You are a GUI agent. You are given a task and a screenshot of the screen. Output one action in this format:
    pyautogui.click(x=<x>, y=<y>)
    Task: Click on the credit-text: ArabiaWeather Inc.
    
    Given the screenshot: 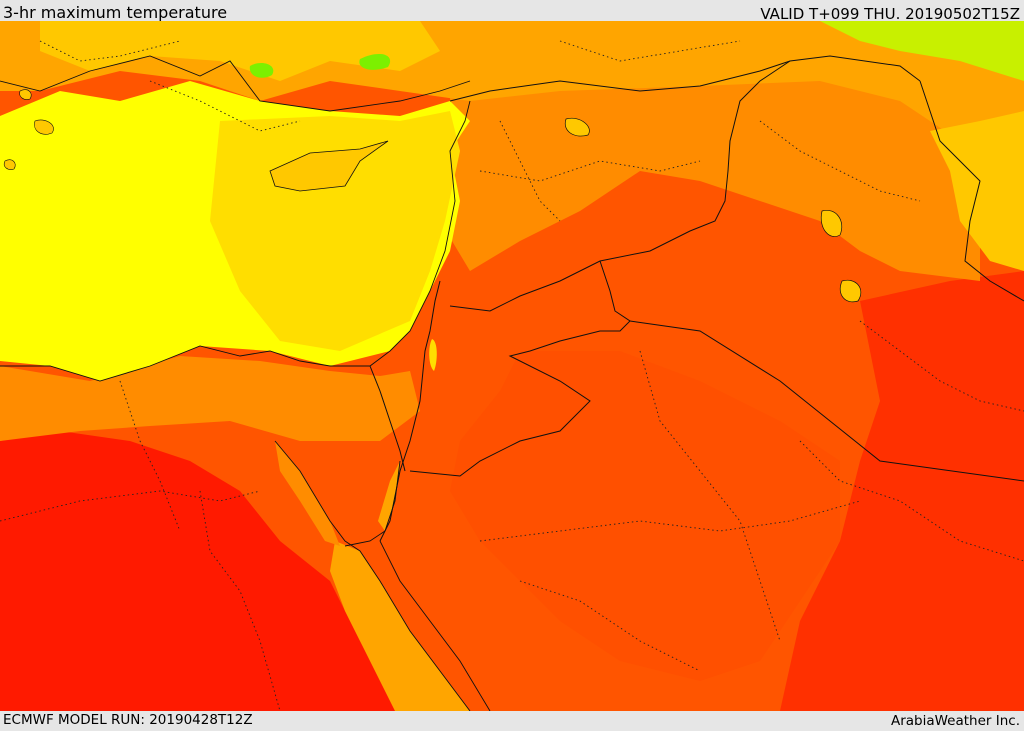 What is the action you would take?
    pyautogui.click(x=955, y=721)
    